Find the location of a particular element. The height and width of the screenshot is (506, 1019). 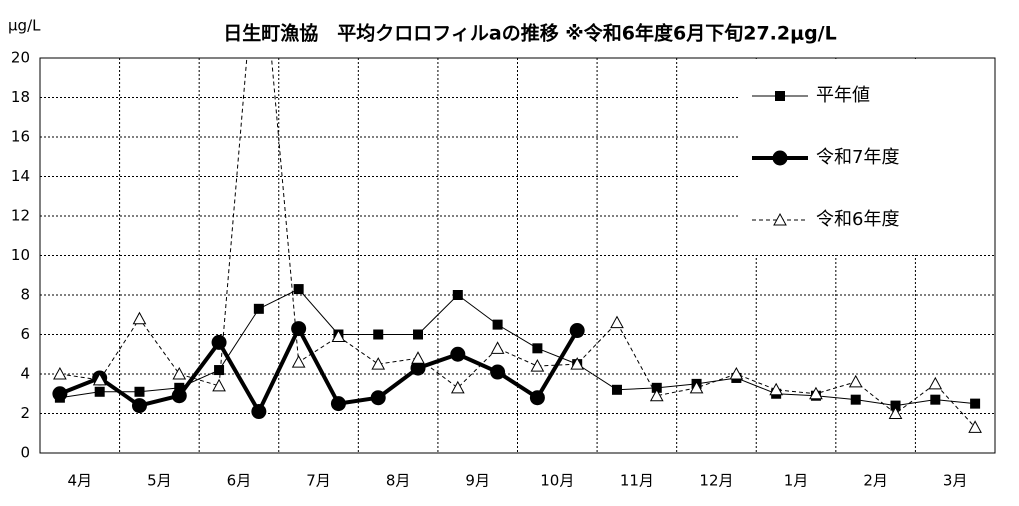

y-tick-label: 16 is located at coordinates (20, 137).